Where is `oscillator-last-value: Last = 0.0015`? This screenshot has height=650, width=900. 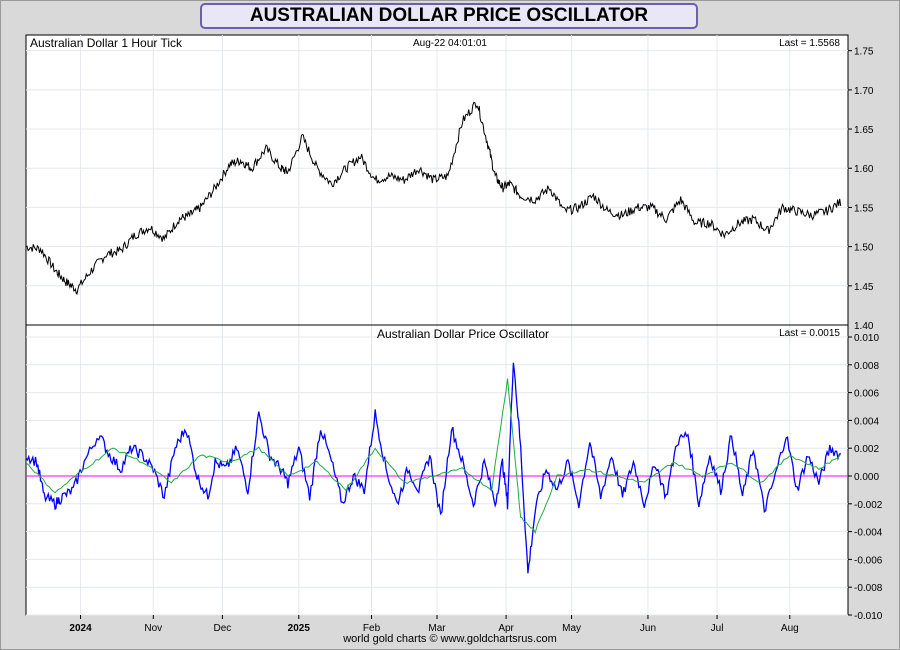
oscillator-last-value: Last = 0.0015 is located at coordinates (809, 333).